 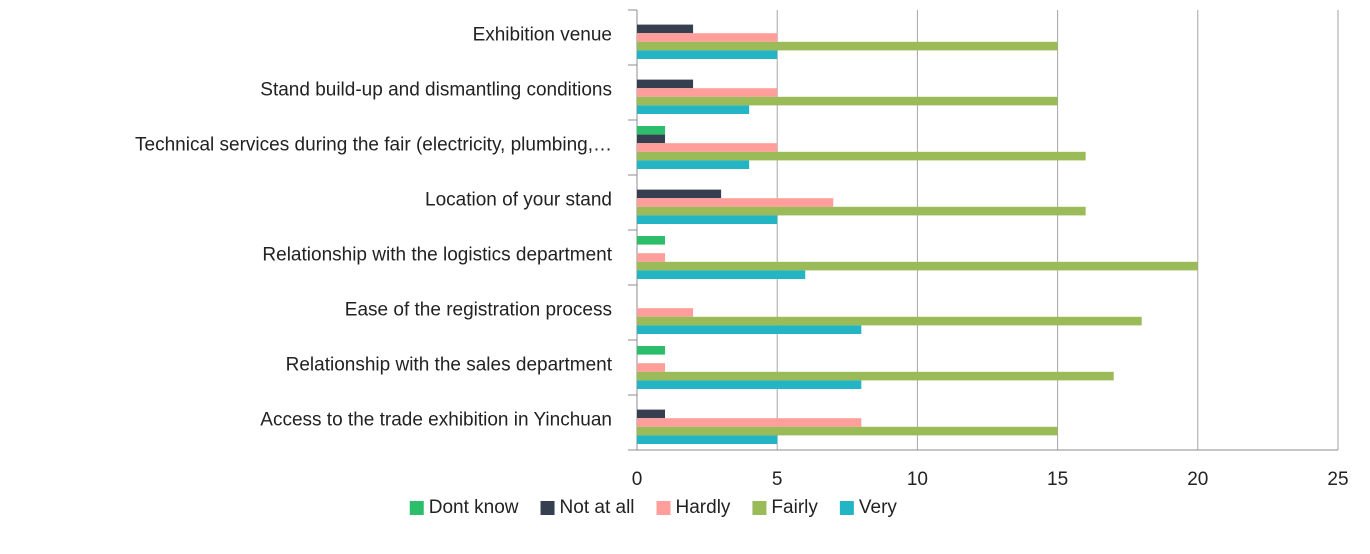 I want to click on y-tick-label: Ease of the registration process, so click(x=478, y=310).